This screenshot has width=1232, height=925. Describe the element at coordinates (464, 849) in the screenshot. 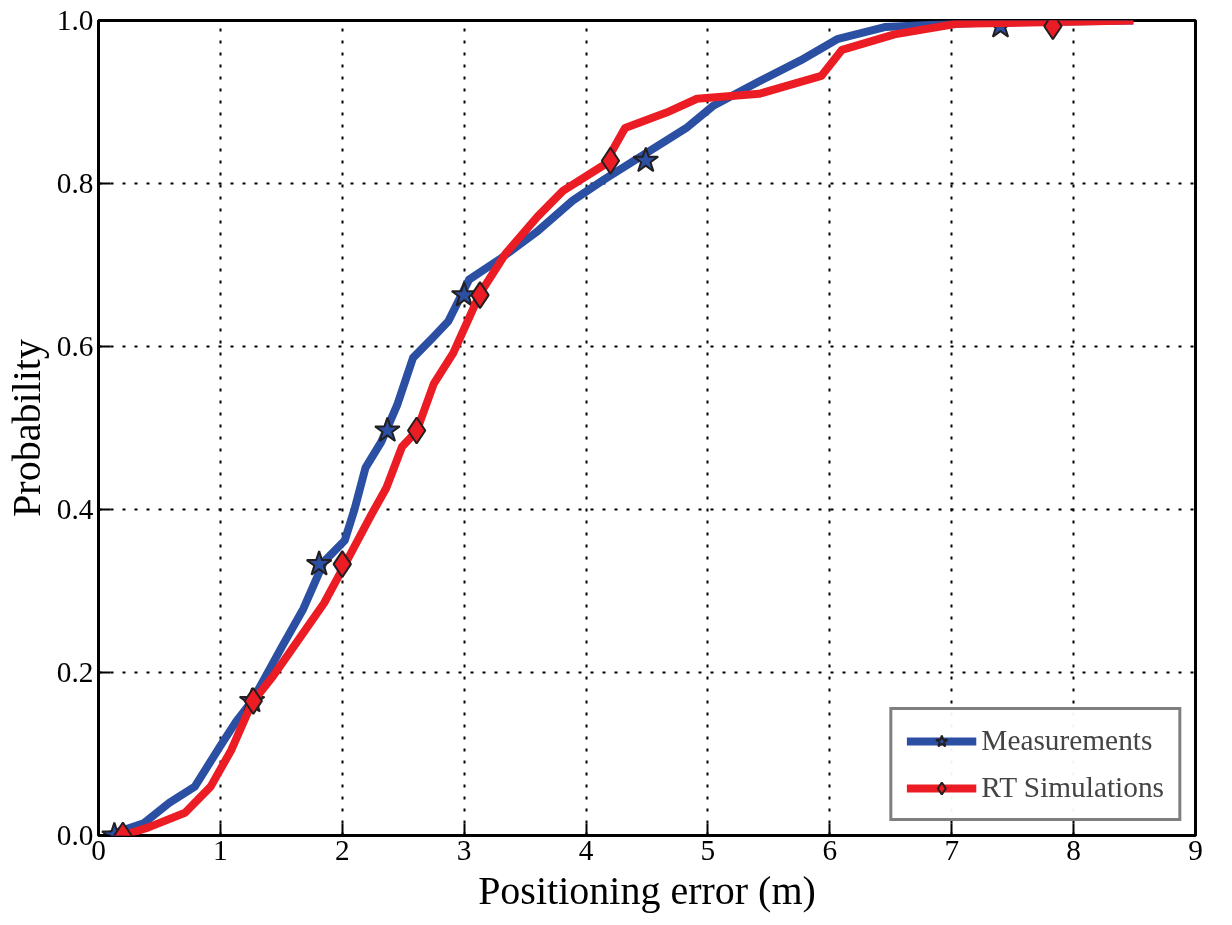

I see `x-tick-label: 3` at that location.